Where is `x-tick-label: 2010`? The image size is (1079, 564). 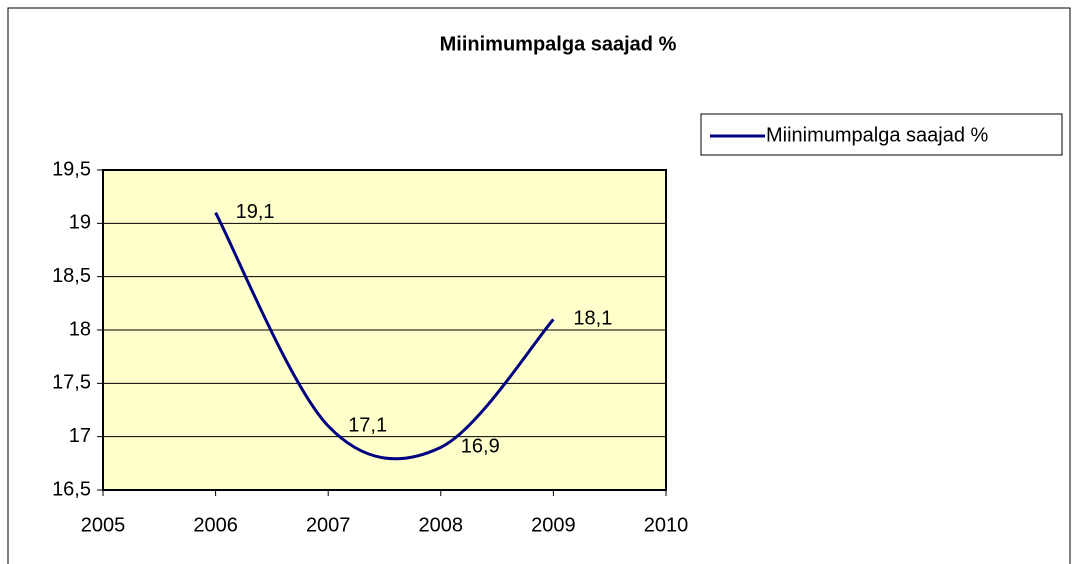 x-tick-label: 2010 is located at coordinates (666, 525).